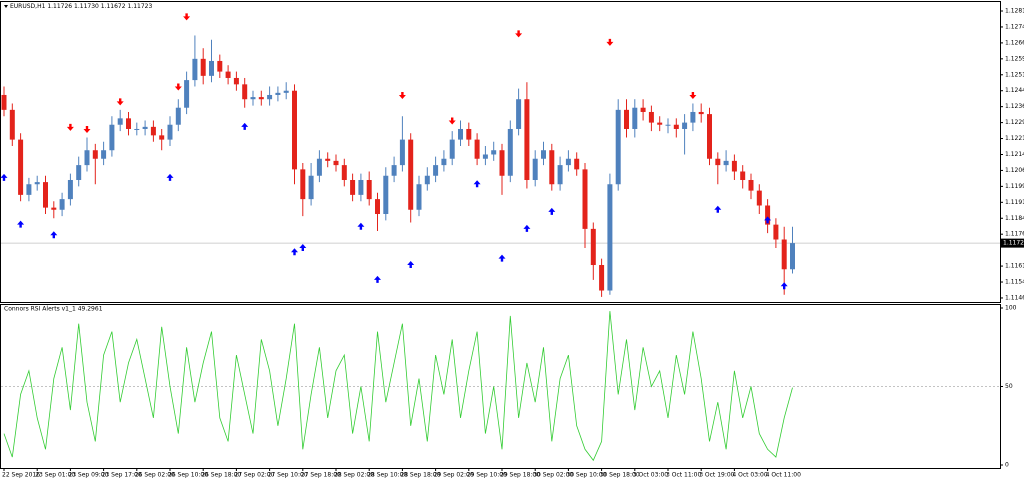  Describe the element at coordinates (55, 475) in the screenshot. I see `x-tick-label: 23 Sep 01:00` at that location.